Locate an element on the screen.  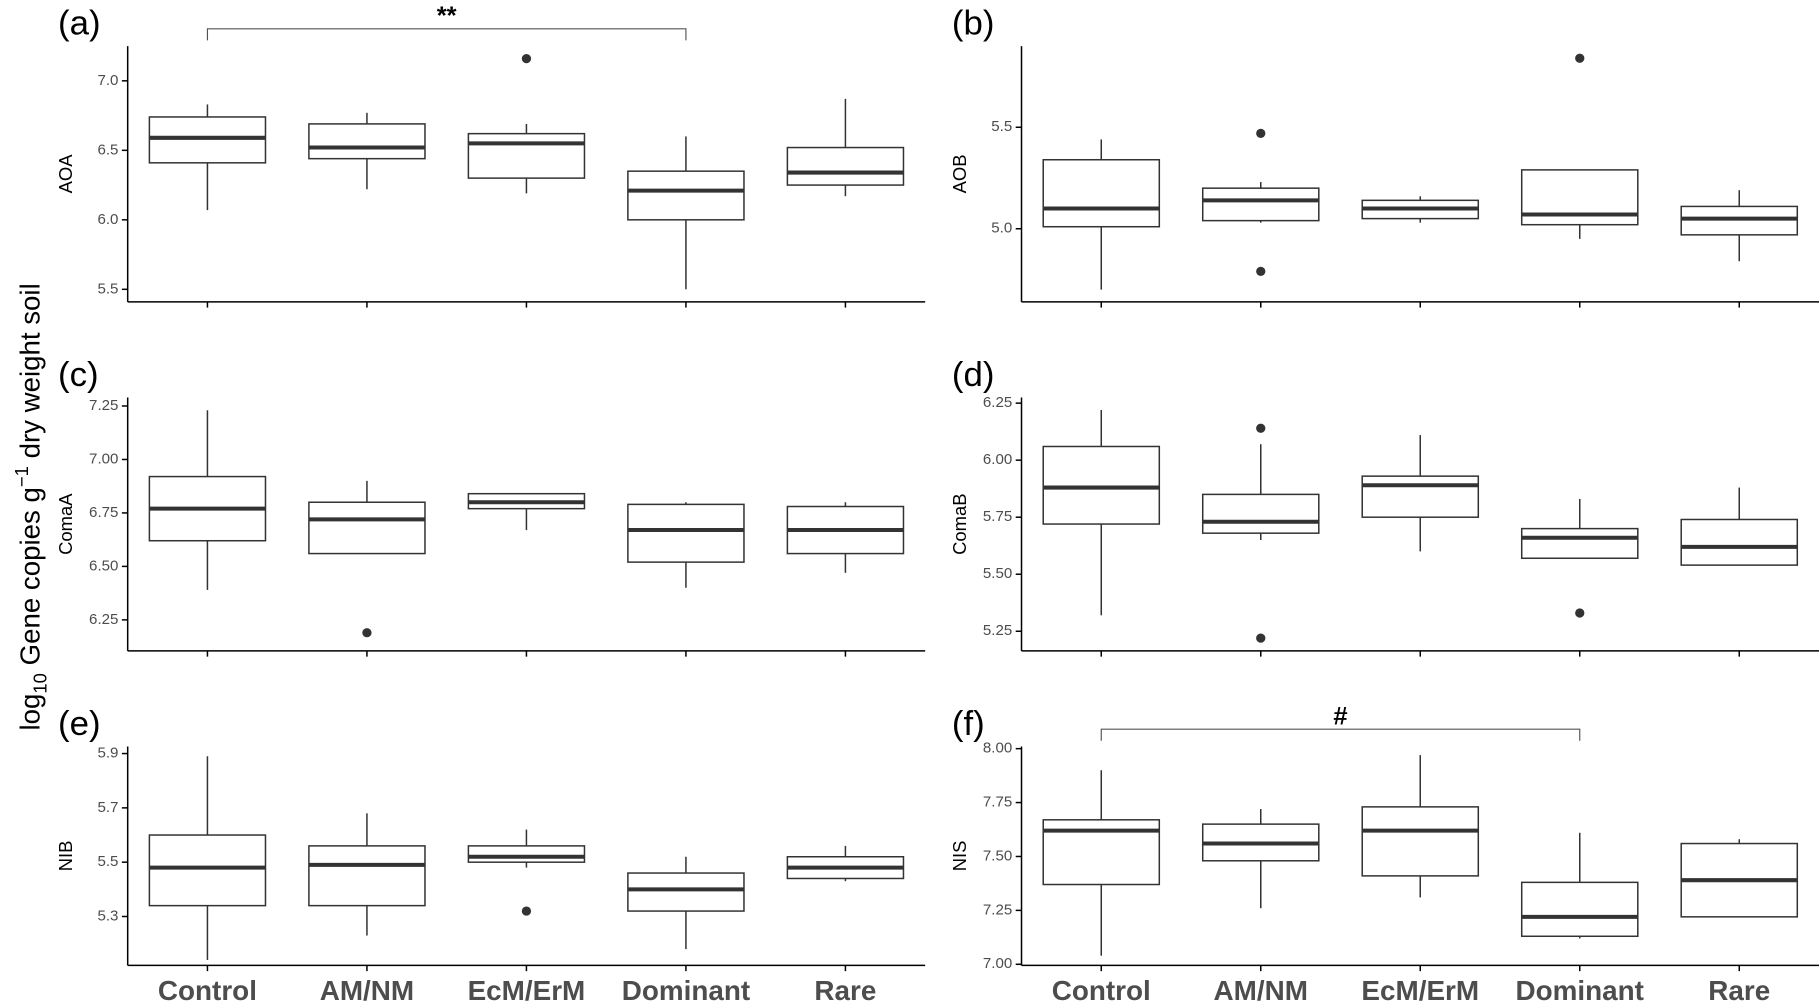
y-tick-label: 7.0 is located at coordinates (107, 80).